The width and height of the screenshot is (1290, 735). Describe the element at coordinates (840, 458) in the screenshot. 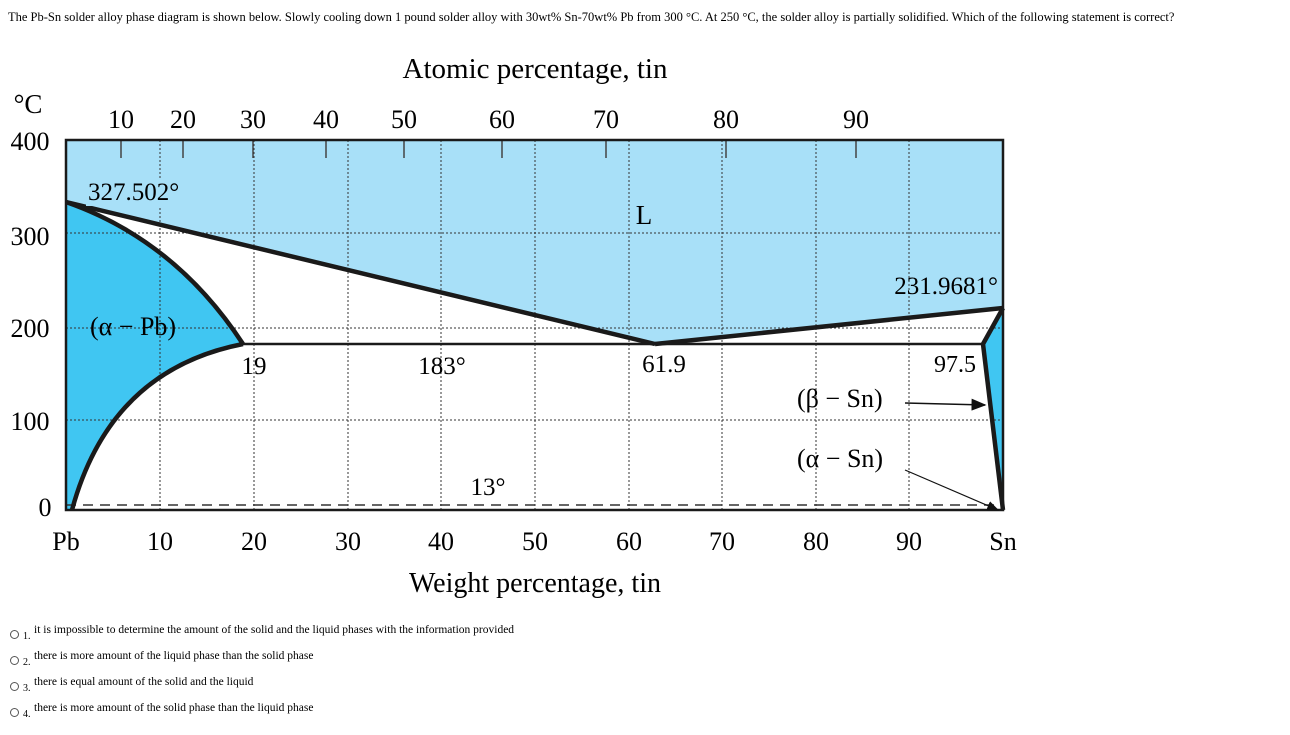

I see `alpha-sn-label: (α − Sn)` at that location.